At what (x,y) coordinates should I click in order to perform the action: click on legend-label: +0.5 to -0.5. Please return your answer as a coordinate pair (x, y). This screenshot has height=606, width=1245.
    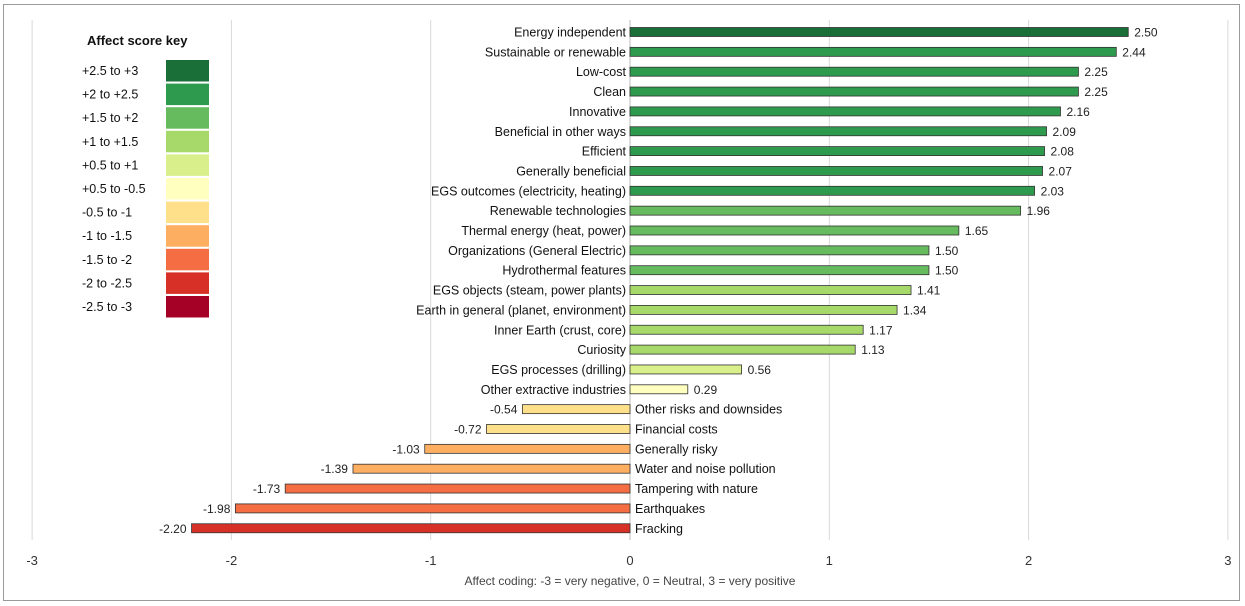
    Looking at the image, I should click on (114, 189).